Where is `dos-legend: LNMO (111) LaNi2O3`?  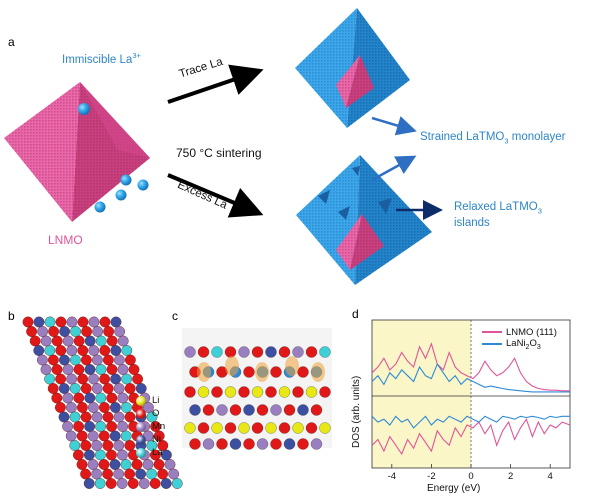 dos-legend: LNMO (111) LaNi2O3 is located at coordinates (519, 338).